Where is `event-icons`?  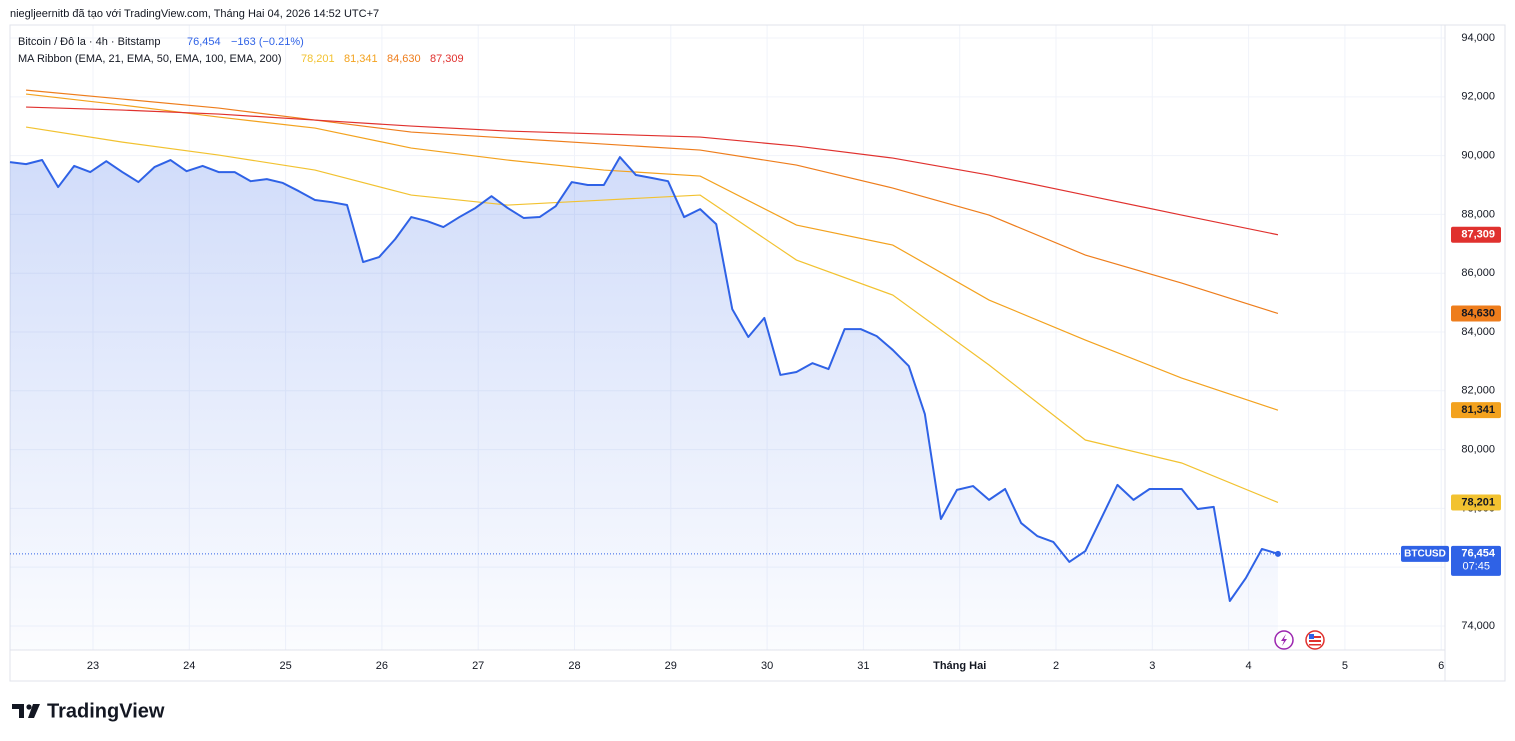
event-icons is located at coordinates (1299, 640).